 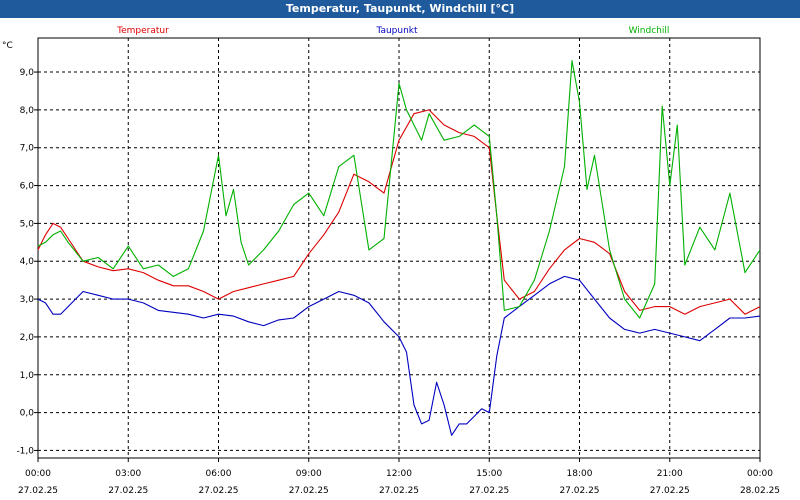 What do you see at coordinates (309, 474) in the screenshot?
I see `x-tick-time: 09:00` at bounding box center [309, 474].